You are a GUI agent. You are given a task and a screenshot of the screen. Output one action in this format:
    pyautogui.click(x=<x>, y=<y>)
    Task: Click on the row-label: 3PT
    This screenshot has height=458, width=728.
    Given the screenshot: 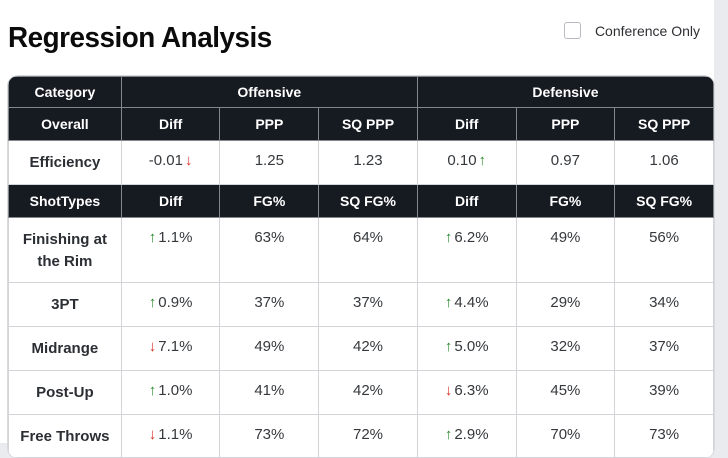 What is the action you would take?
    pyautogui.click(x=65, y=304)
    